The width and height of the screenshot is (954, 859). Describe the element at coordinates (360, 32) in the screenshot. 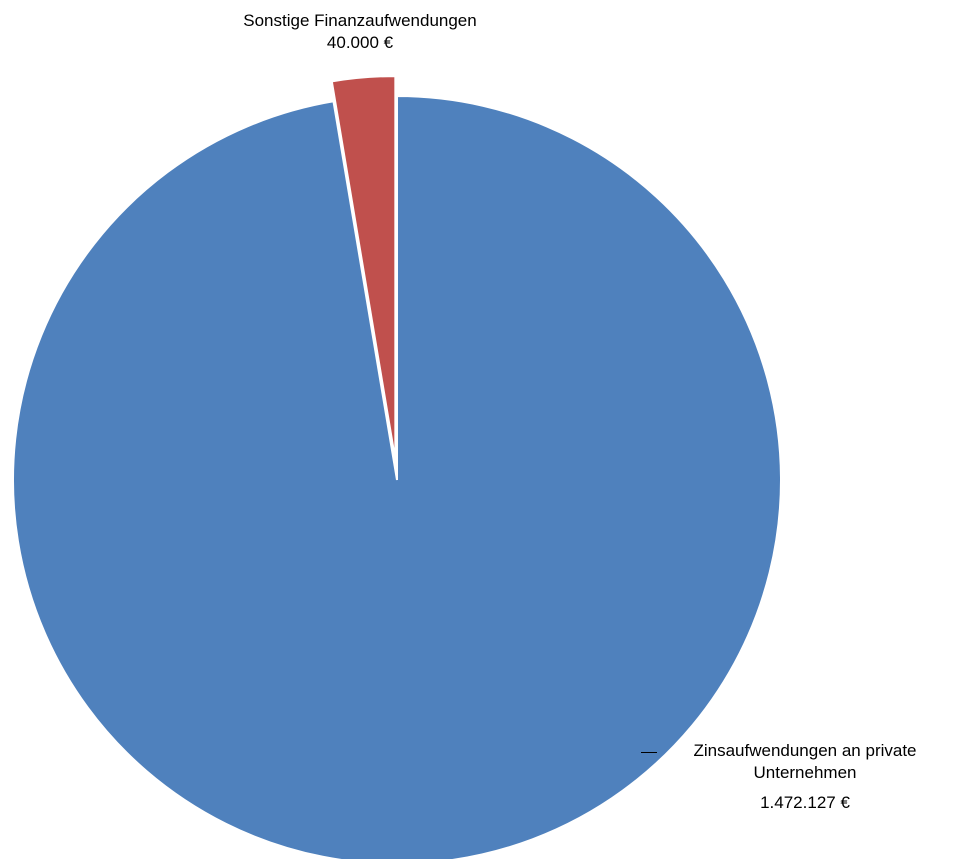

I see `slice-label-sonstige: Sonstige Finanzaufwendungen 40.000 €` at that location.